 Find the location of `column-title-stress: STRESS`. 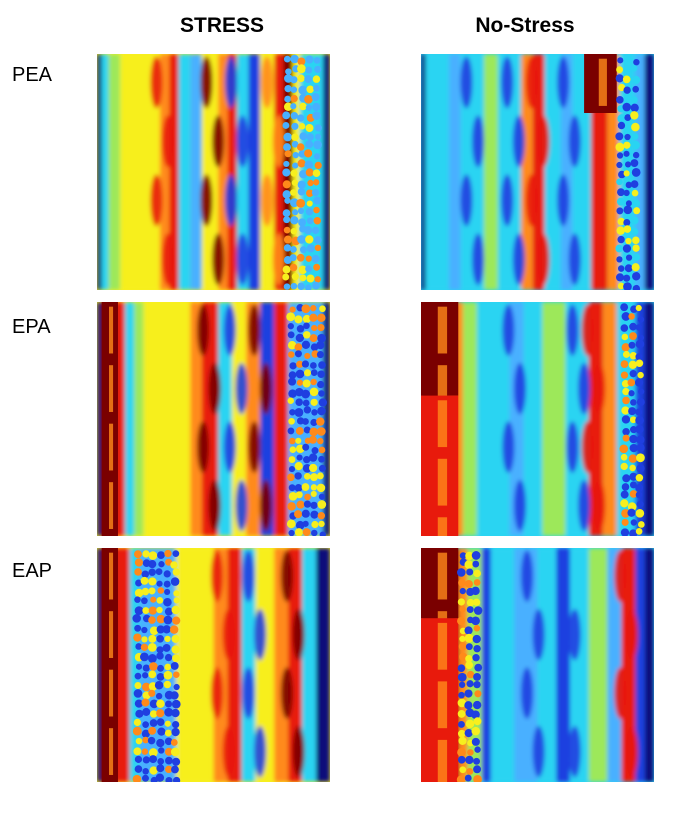

column-title-stress: STRESS is located at coordinates (222, 25).